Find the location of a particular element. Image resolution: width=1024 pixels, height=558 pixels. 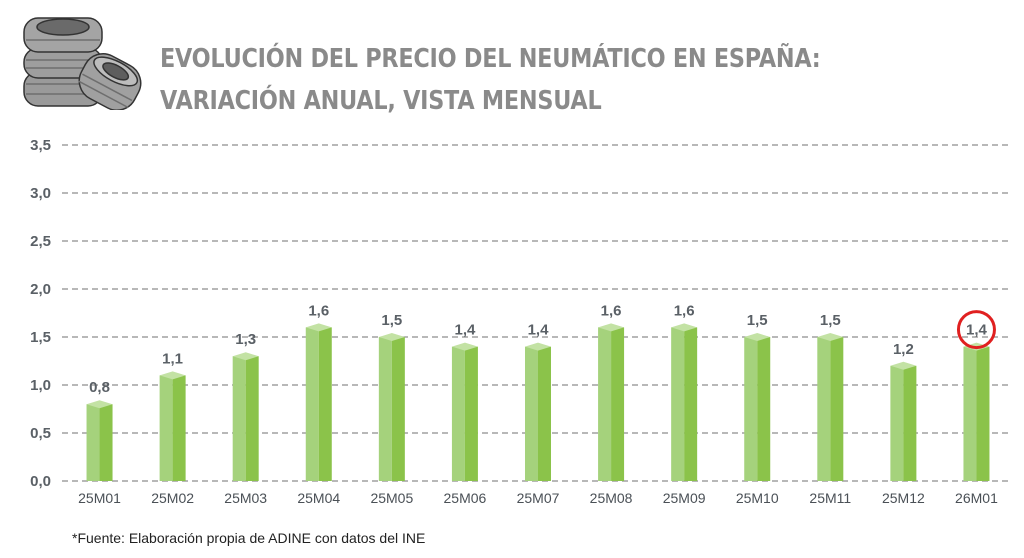

highlight-circle is located at coordinates (976, 330).